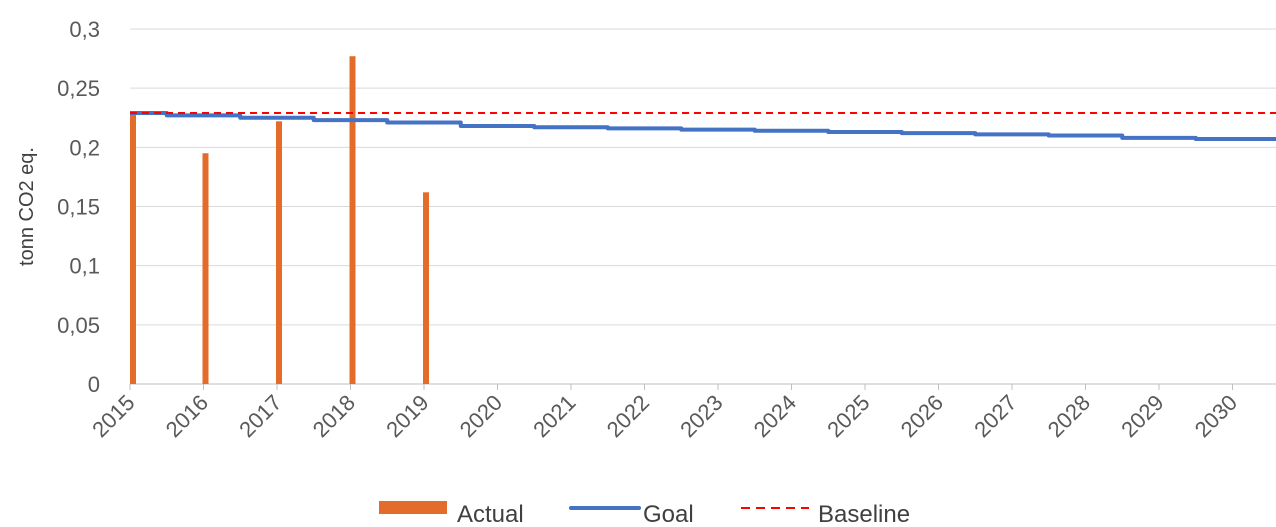 The width and height of the screenshot is (1276, 527). Describe the element at coordinates (113, 416) in the screenshot. I see `x-tick-label: 2015` at that location.